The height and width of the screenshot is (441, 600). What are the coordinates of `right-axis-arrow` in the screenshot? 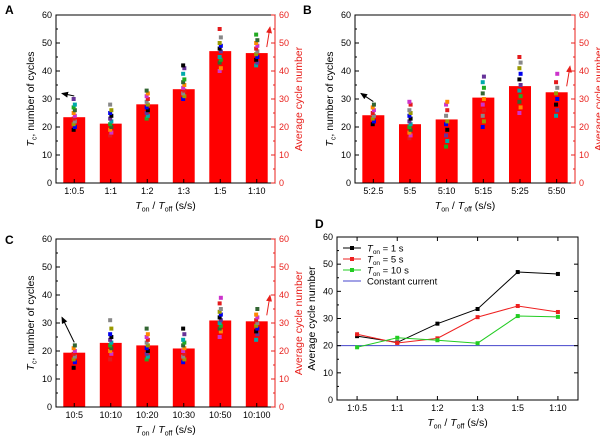 It's located at (569, 76).